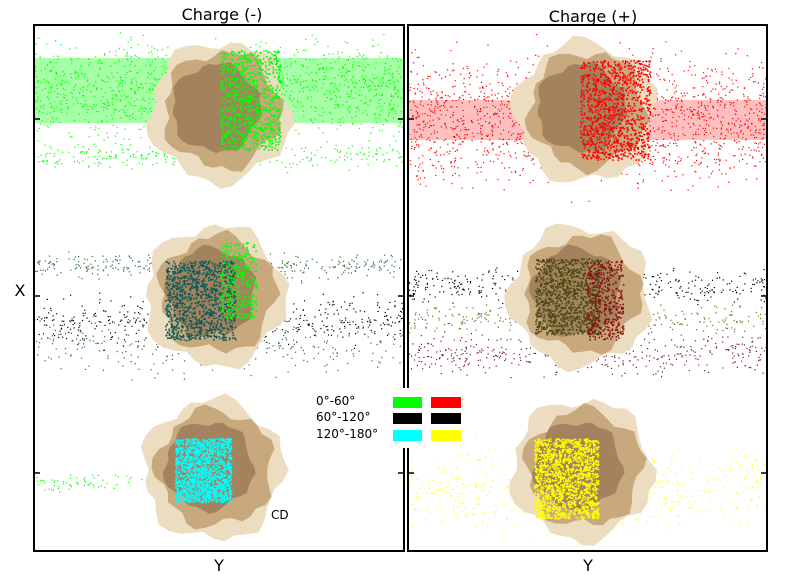 This screenshot has height=575, width=789. What do you see at coordinates (20, 290) in the screenshot?
I see `left-y-axis-label: X` at bounding box center [20, 290].